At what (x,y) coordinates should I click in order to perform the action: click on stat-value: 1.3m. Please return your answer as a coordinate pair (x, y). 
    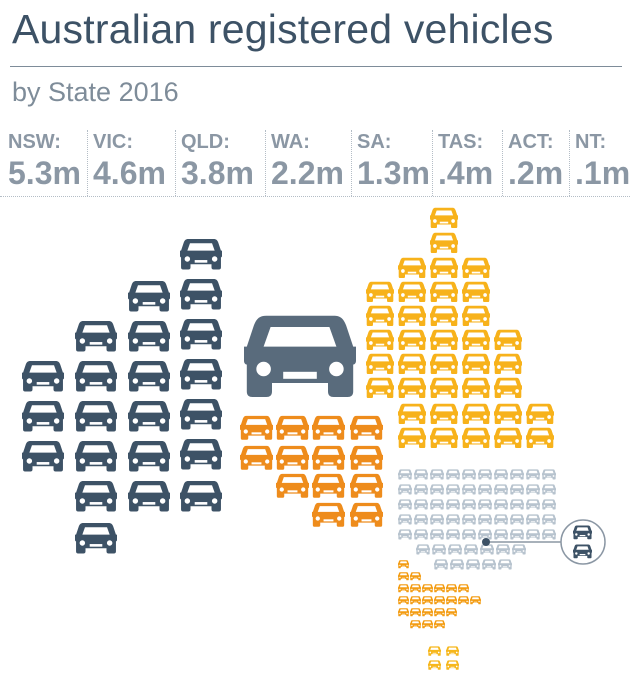
    Looking at the image, I should click on (393, 173).